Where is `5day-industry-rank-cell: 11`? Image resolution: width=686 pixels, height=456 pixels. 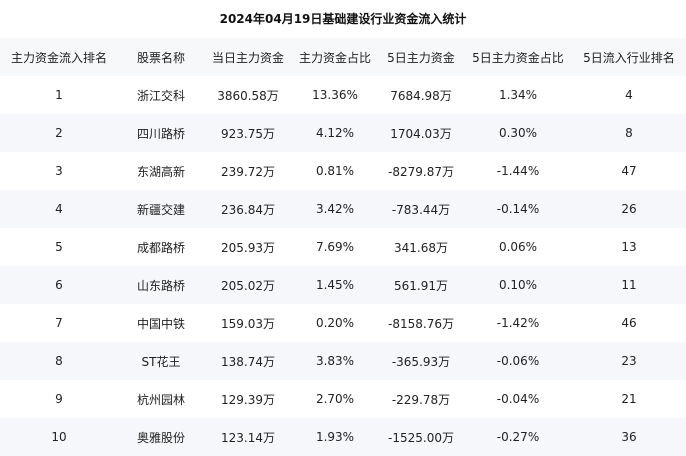
5day-industry-rank-cell: 11 is located at coordinates (629, 285).